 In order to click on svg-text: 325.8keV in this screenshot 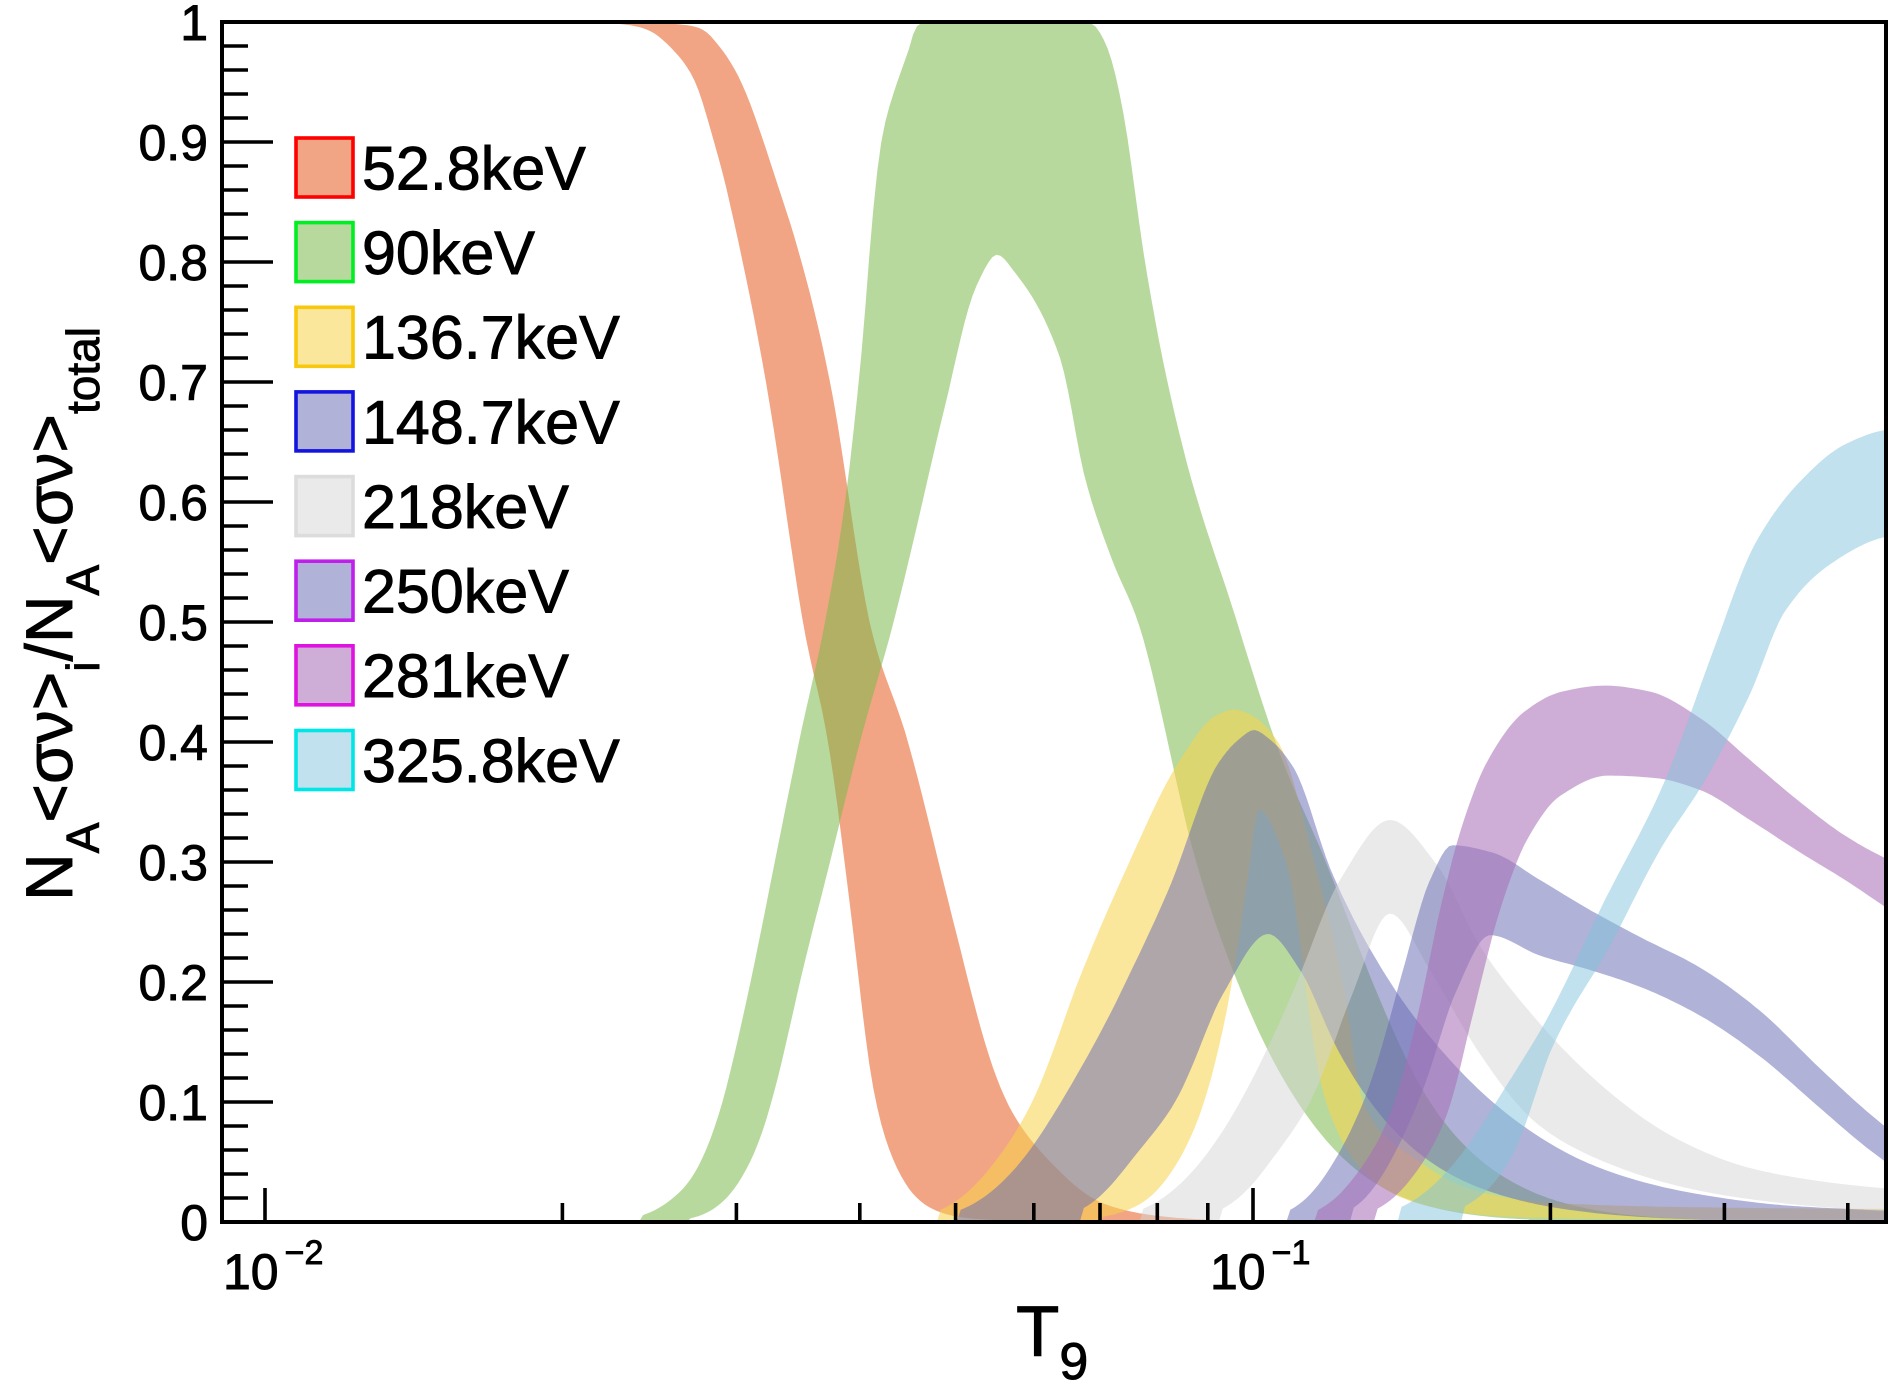, I will do `click(491, 761)`.